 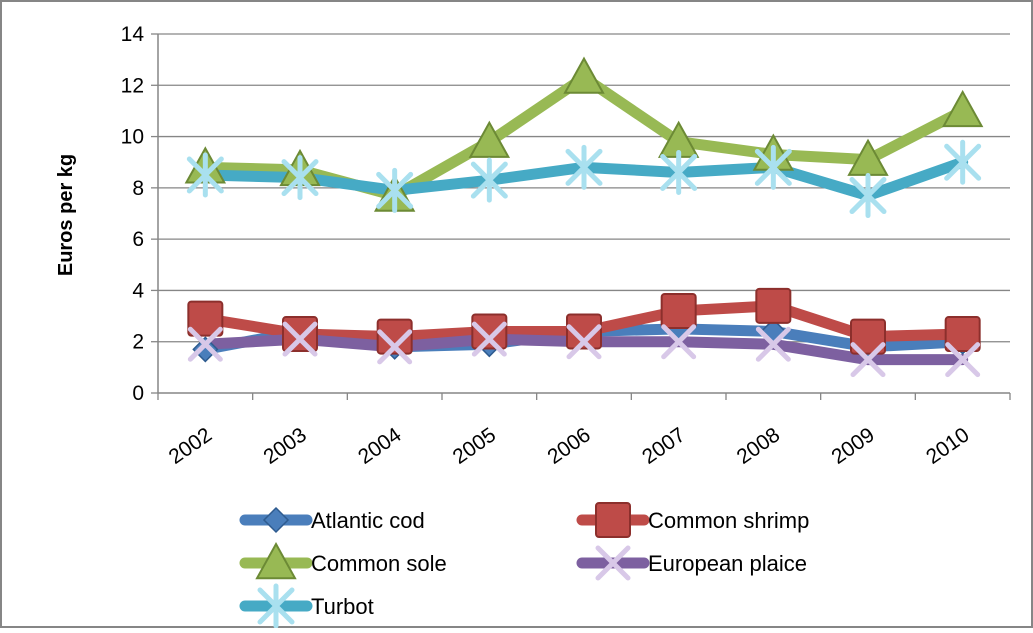 I want to click on legend-label: European plaice, so click(x=727, y=563).